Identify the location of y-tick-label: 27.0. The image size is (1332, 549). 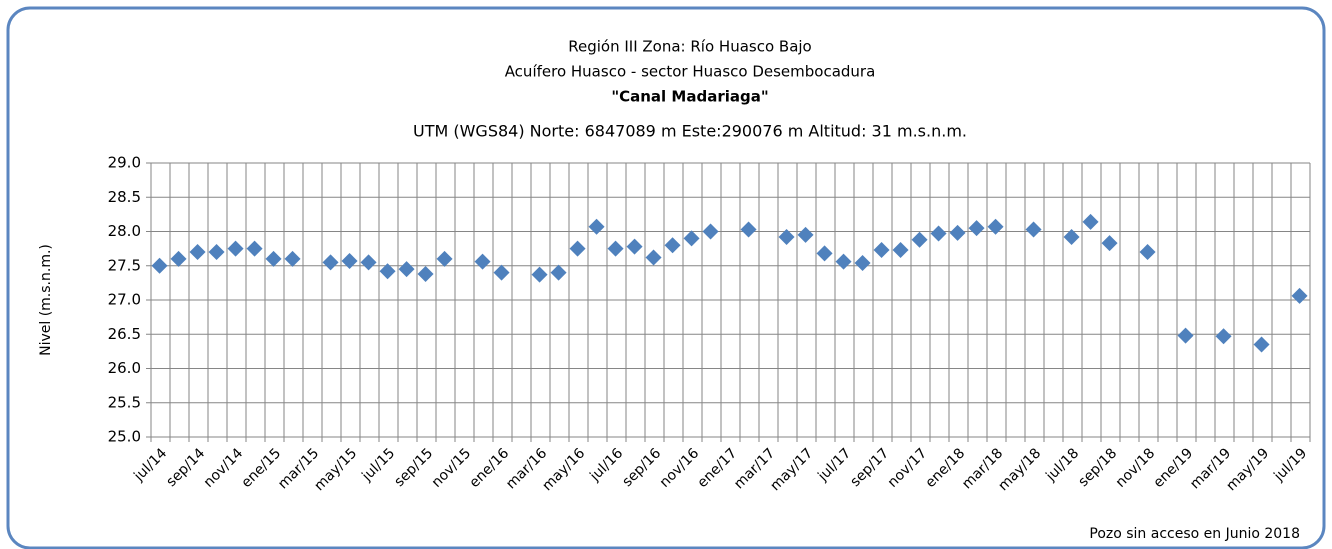
(124, 300).